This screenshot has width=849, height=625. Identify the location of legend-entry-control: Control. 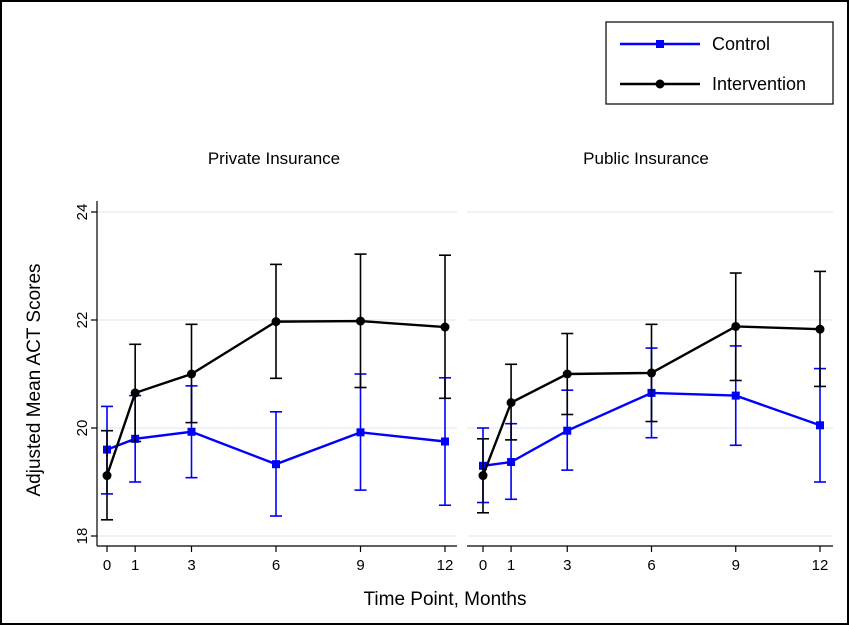
(695, 44).